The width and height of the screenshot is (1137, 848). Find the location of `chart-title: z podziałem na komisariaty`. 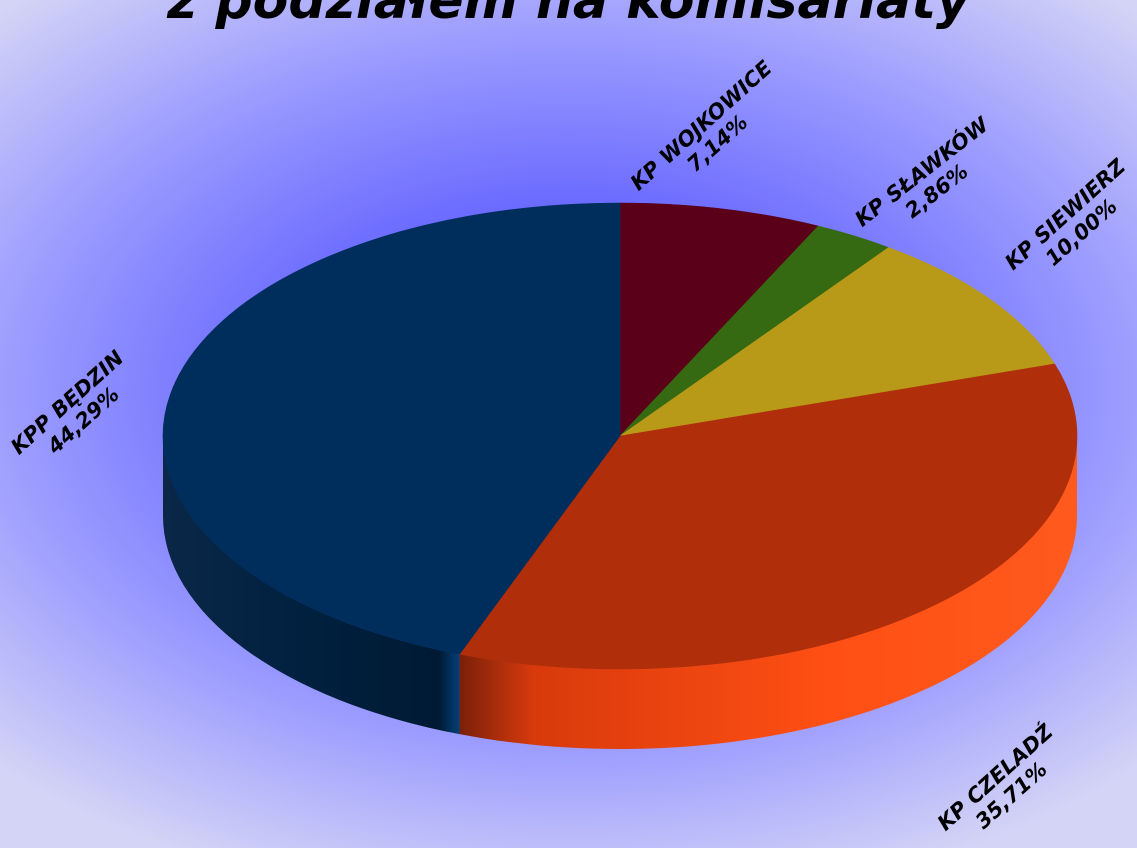

chart-title: z podziałem na komisariaty is located at coordinates (568, 15).